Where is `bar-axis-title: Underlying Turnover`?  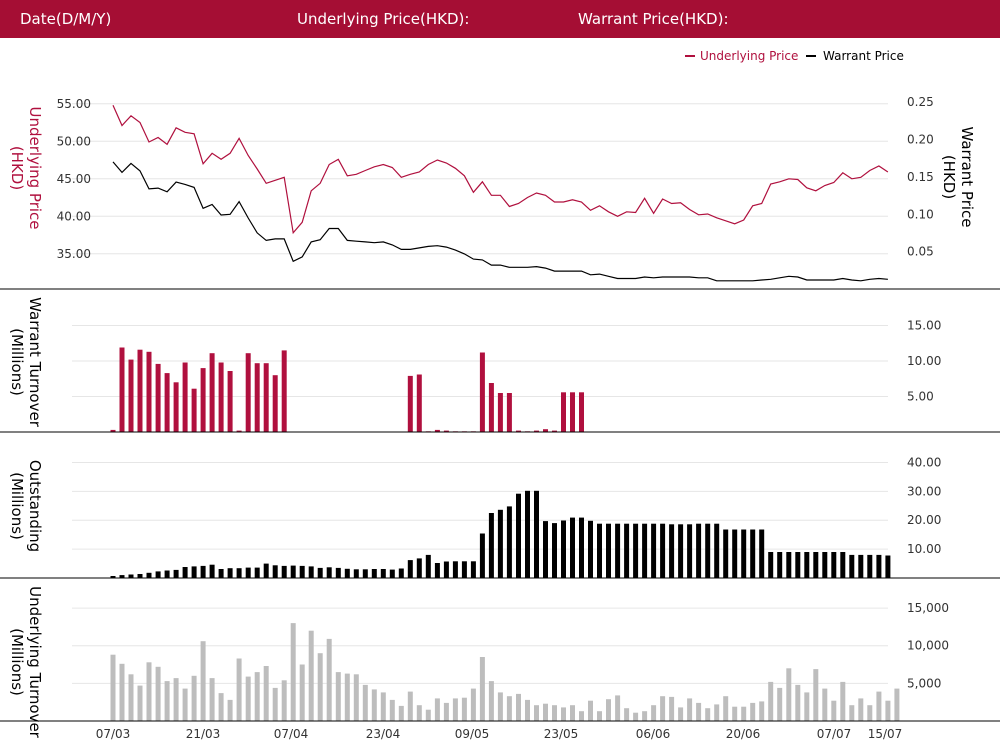
bar-axis-title: Underlying Turnover is located at coordinates (35, 662).